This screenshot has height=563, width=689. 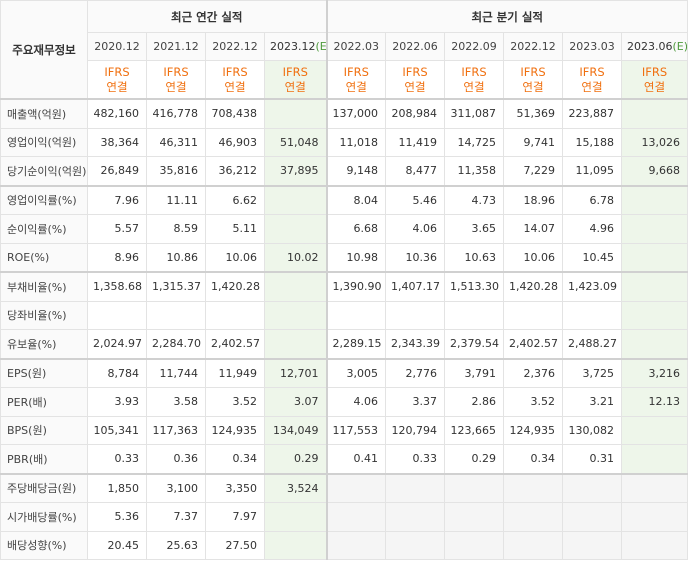 I want to click on table-cell: 7.97, so click(x=235, y=517).